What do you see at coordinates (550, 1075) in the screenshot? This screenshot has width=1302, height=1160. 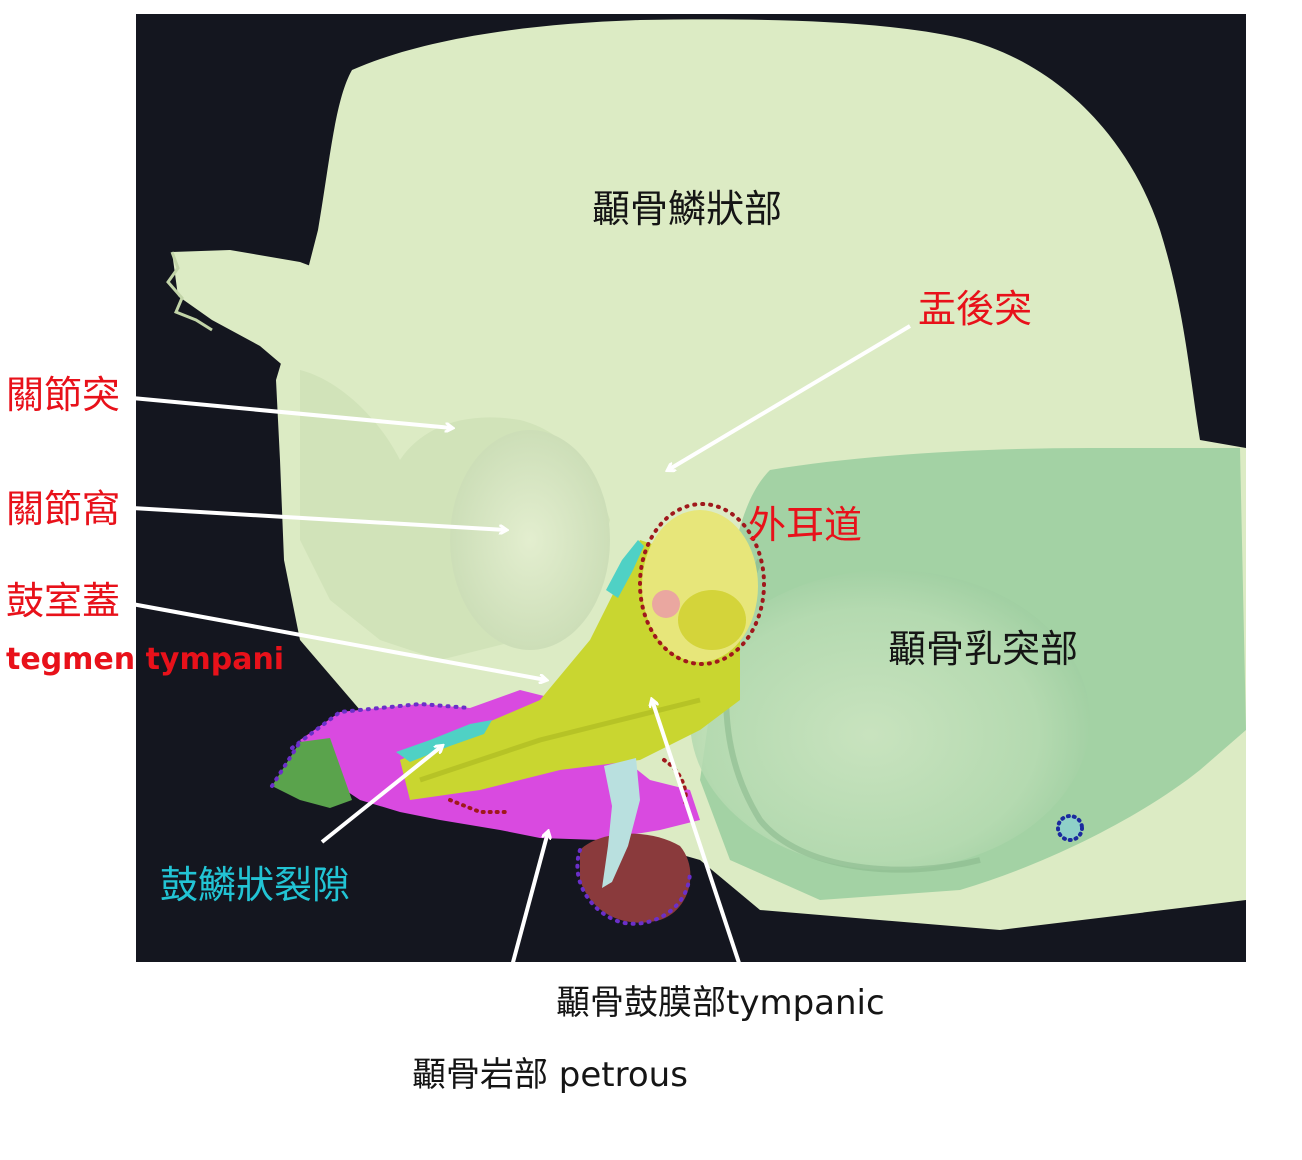 I see `label-petrous: 顳骨岩部 petrous` at bounding box center [550, 1075].